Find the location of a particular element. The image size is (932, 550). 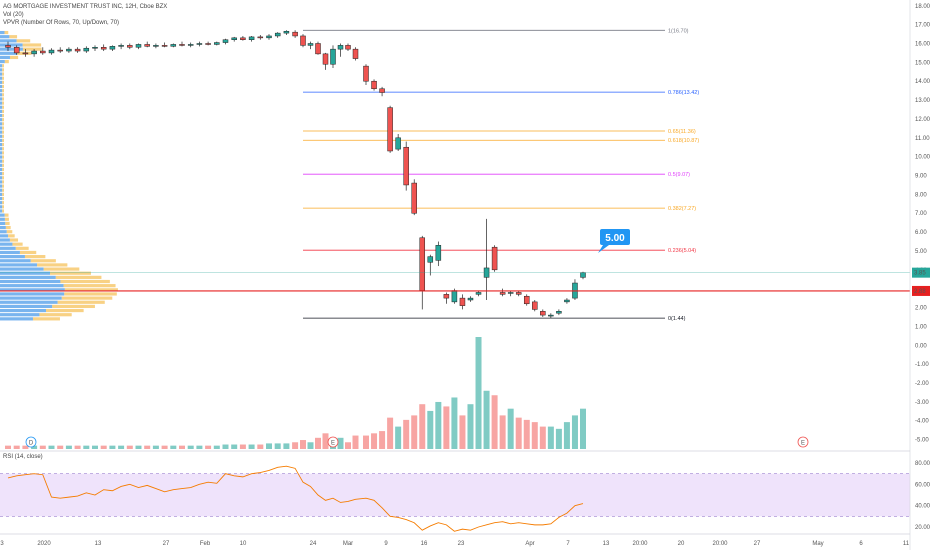

volume-bars is located at coordinates (295, 393).